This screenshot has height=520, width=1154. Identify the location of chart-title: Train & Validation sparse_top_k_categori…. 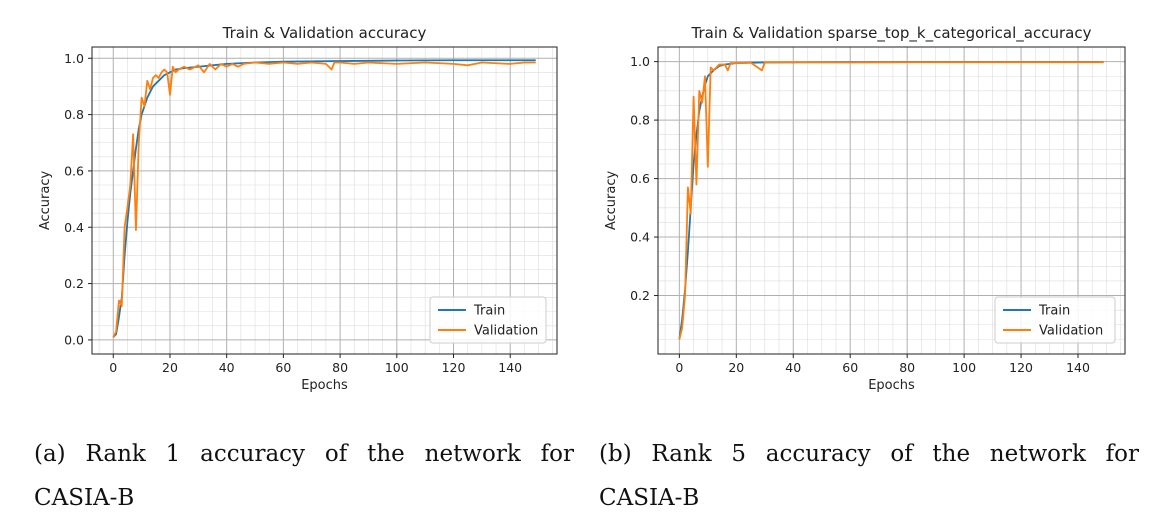
(891, 33).